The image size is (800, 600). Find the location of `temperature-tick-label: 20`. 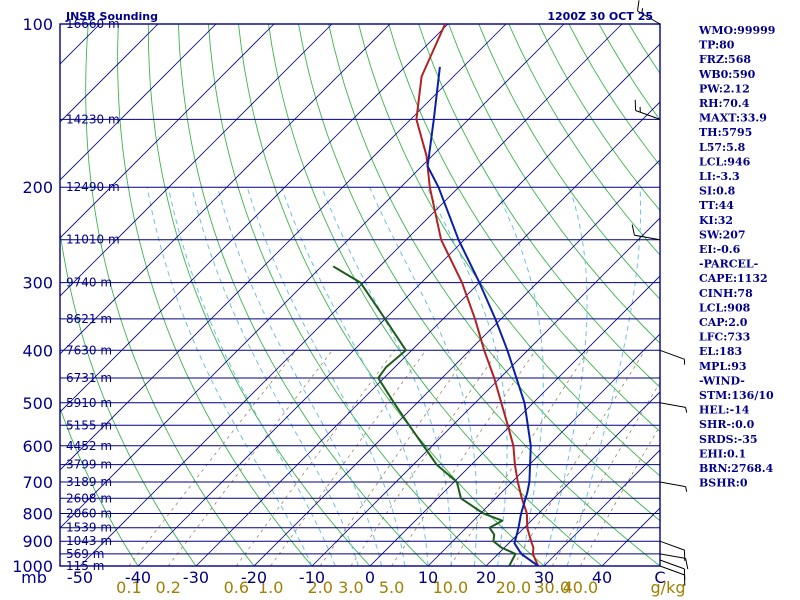

temperature-tick-label: 20 is located at coordinates (486, 577).